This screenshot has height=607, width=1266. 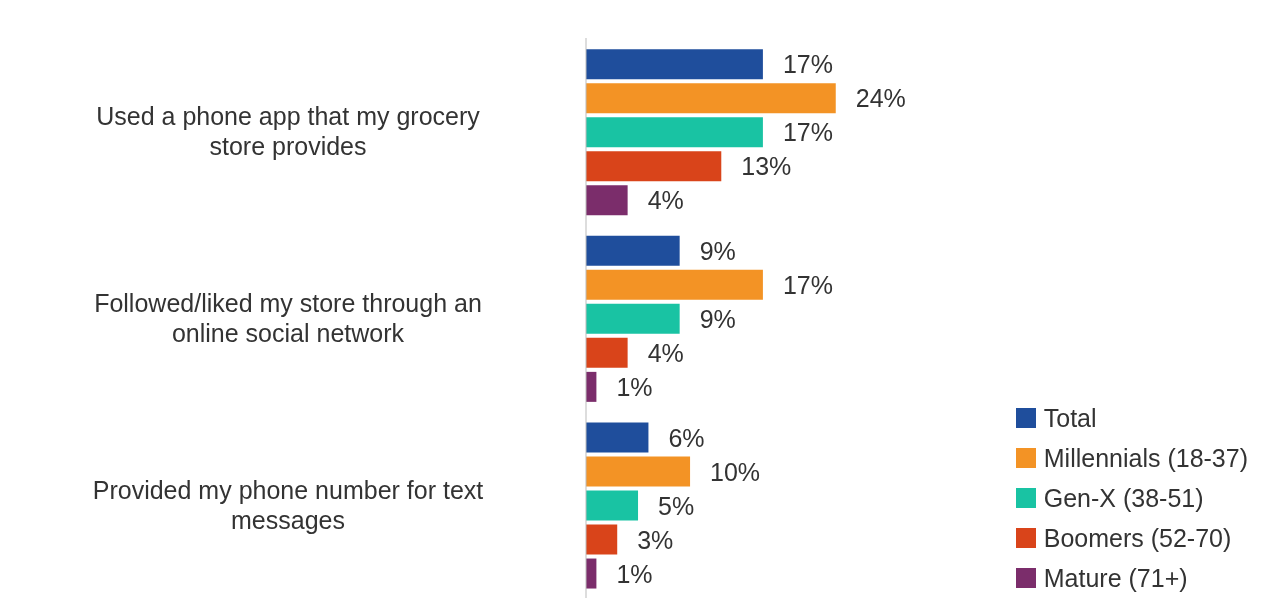 What do you see at coordinates (288, 504) in the screenshot?
I see `y-tick-label: Provided my phone number for text messages` at bounding box center [288, 504].